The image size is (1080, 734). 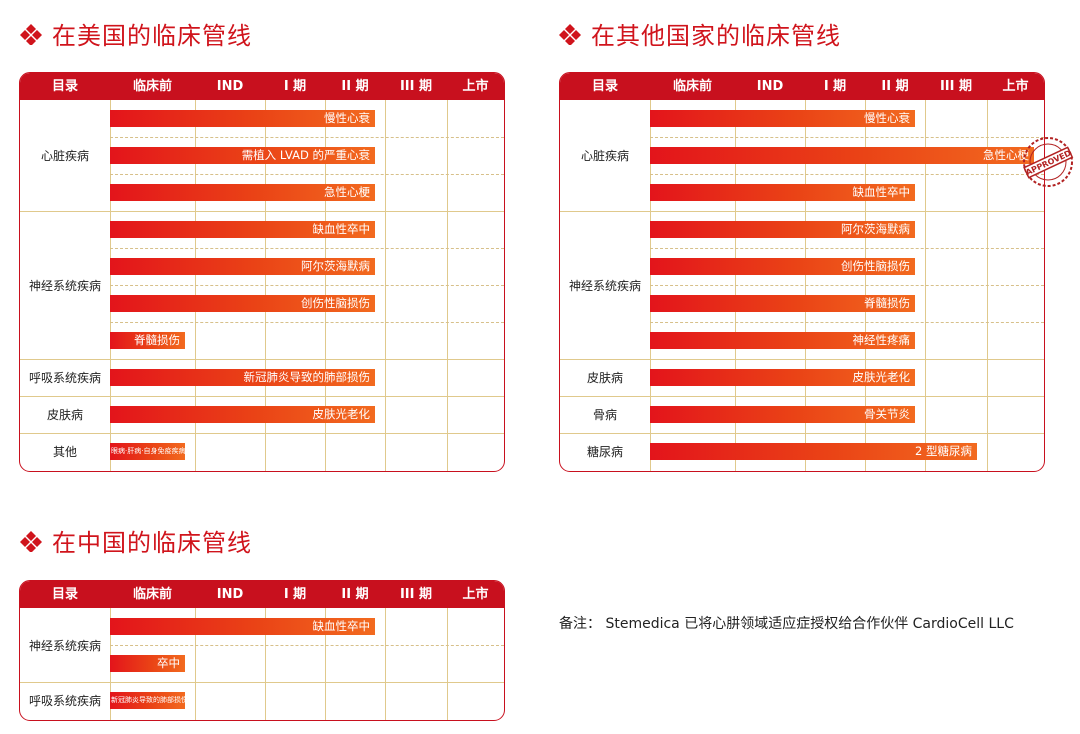 I want to click on category-label: 骨病, so click(x=604, y=415).